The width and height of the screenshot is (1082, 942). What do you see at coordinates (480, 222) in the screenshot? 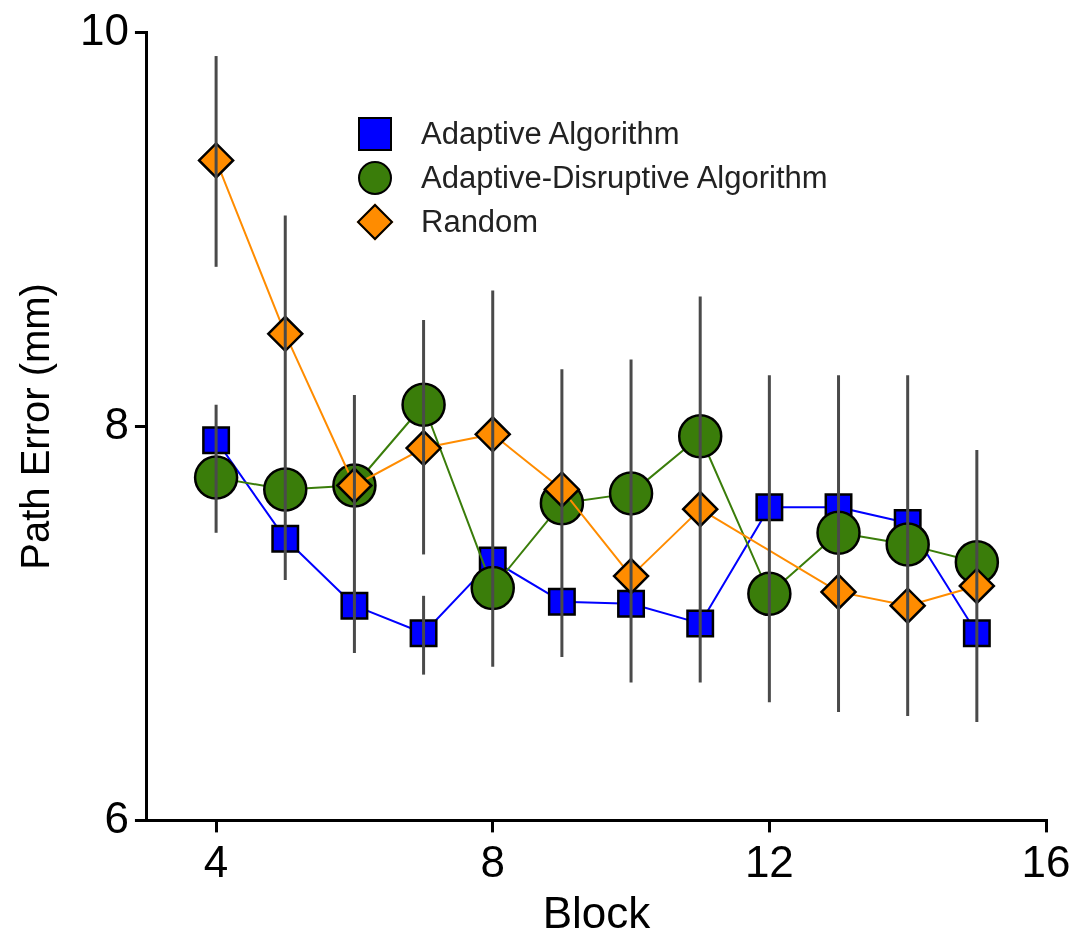
I see `legend-label: Random` at bounding box center [480, 222].